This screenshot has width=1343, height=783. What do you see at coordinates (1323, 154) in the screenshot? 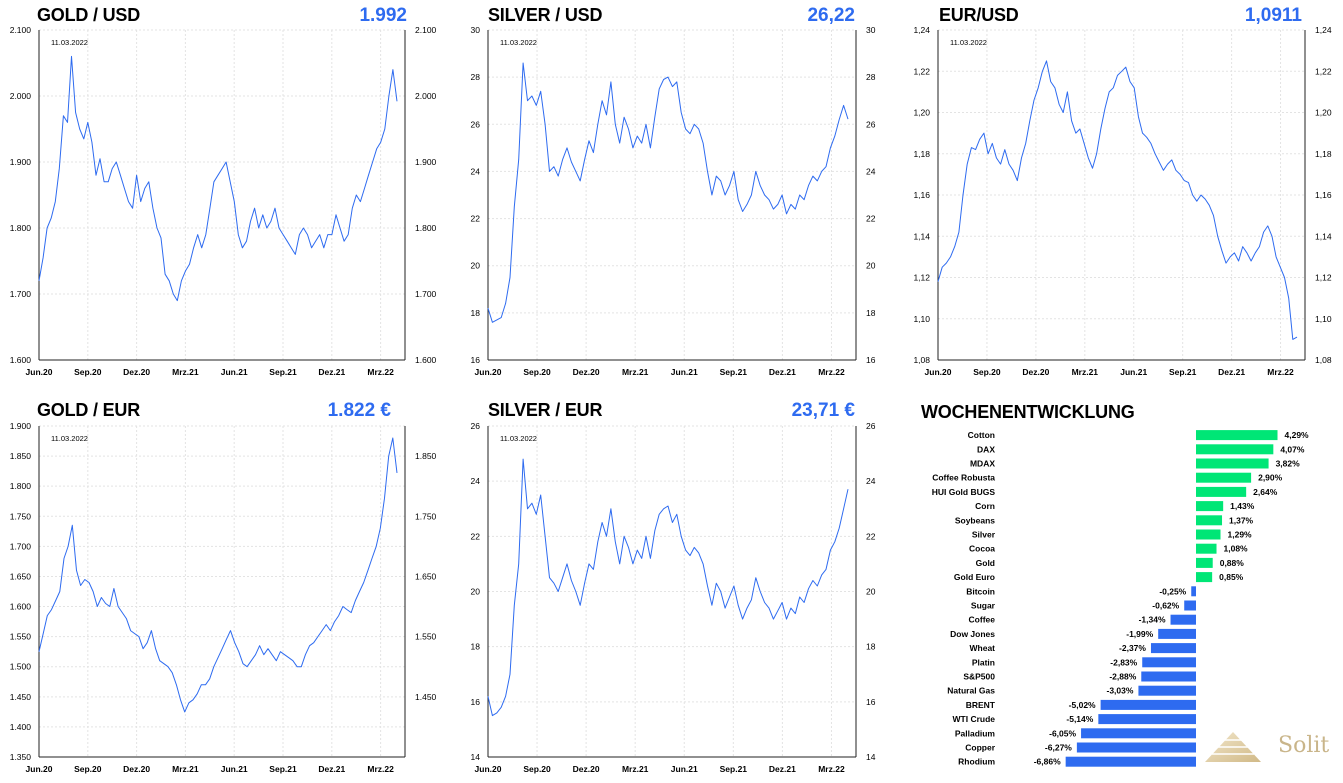
I see `y-tick-label-right: 1,18` at bounding box center [1323, 154].